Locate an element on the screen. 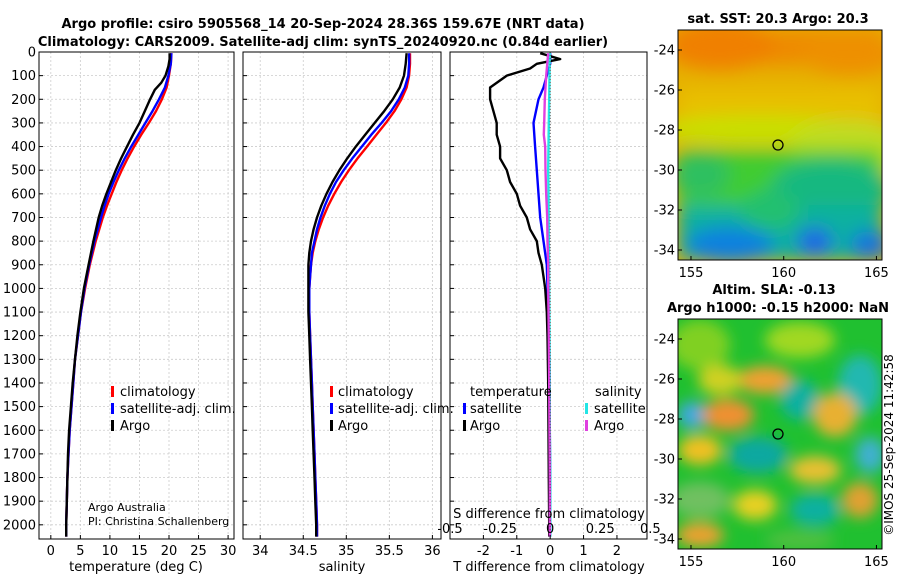 The image size is (900, 580). sst-map-title: sat. SST: 20.3 Argo: 20.3 is located at coordinates (777, 19).